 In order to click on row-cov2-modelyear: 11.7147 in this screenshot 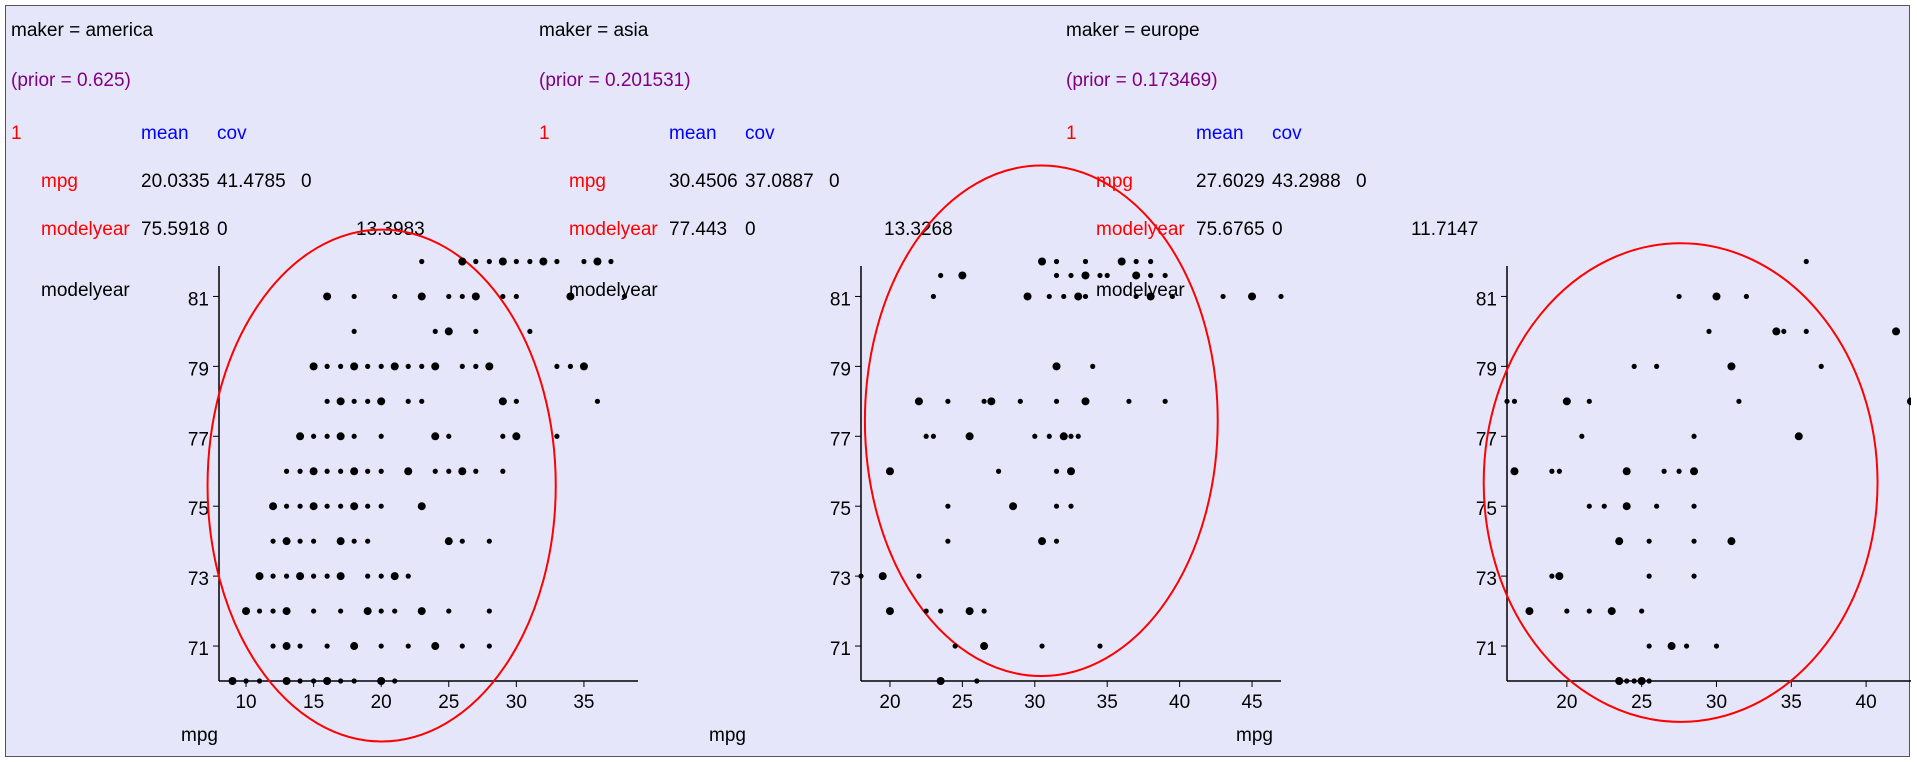, I will do `click(1445, 229)`.